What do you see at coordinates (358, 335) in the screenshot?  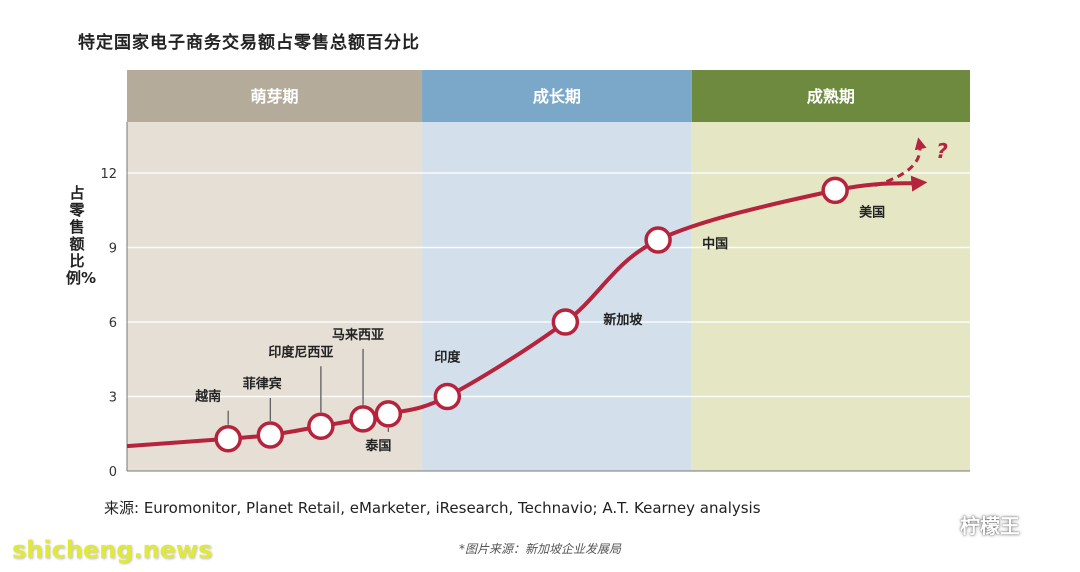 I see `point-label-3: 马来西亚` at bounding box center [358, 335].